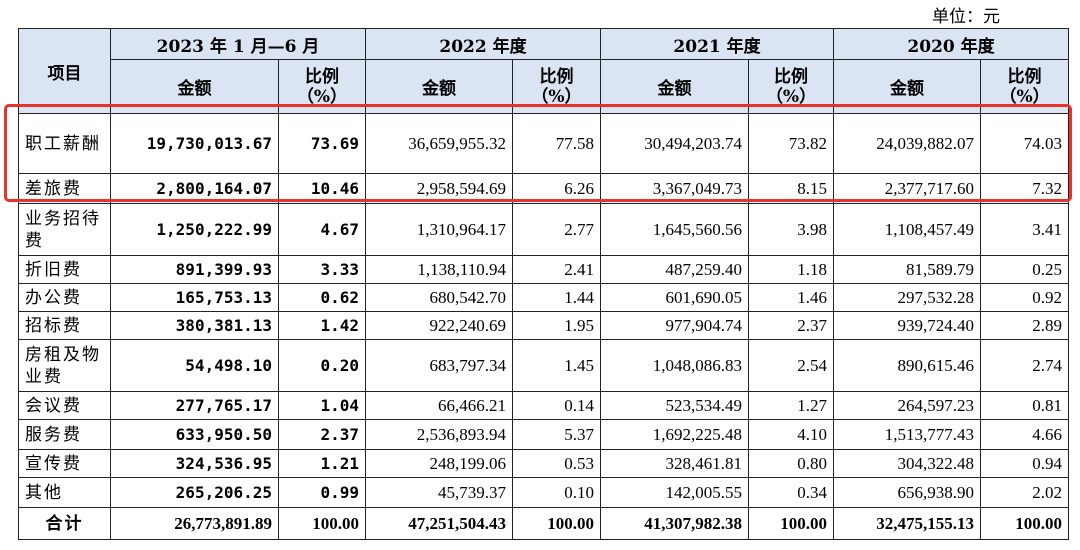 The image size is (1080, 550). Describe the element at coordinates (64, 229) in the screenshot. I see `row-label: 业务招待费` at that location.